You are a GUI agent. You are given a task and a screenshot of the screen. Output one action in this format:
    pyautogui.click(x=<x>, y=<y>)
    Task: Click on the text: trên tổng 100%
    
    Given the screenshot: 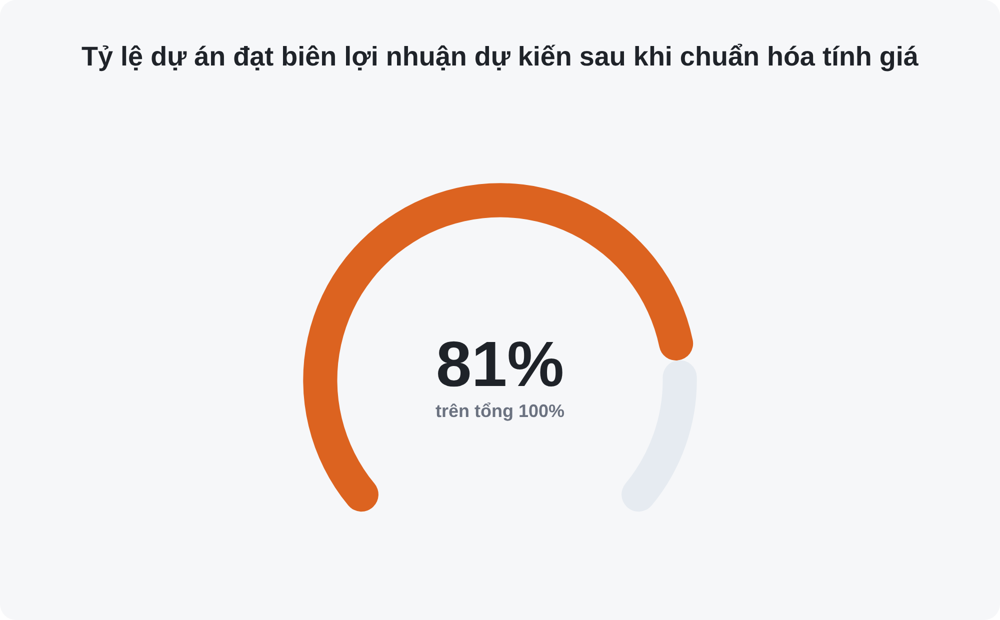 What is the action you would take?
    pyautogui.click(x=500, y=411)
    